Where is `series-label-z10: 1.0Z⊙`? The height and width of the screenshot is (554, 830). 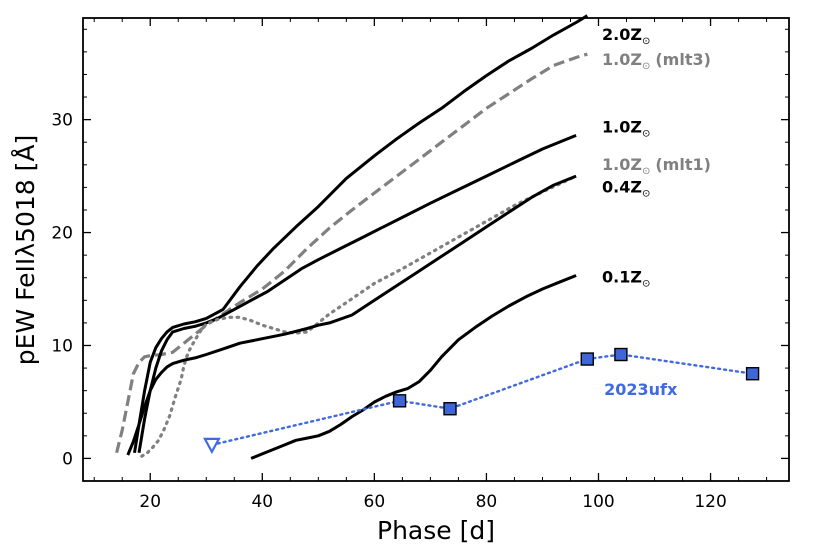
series-label-z10: 1.0Z⊙ is located at coordinates (626, 129).